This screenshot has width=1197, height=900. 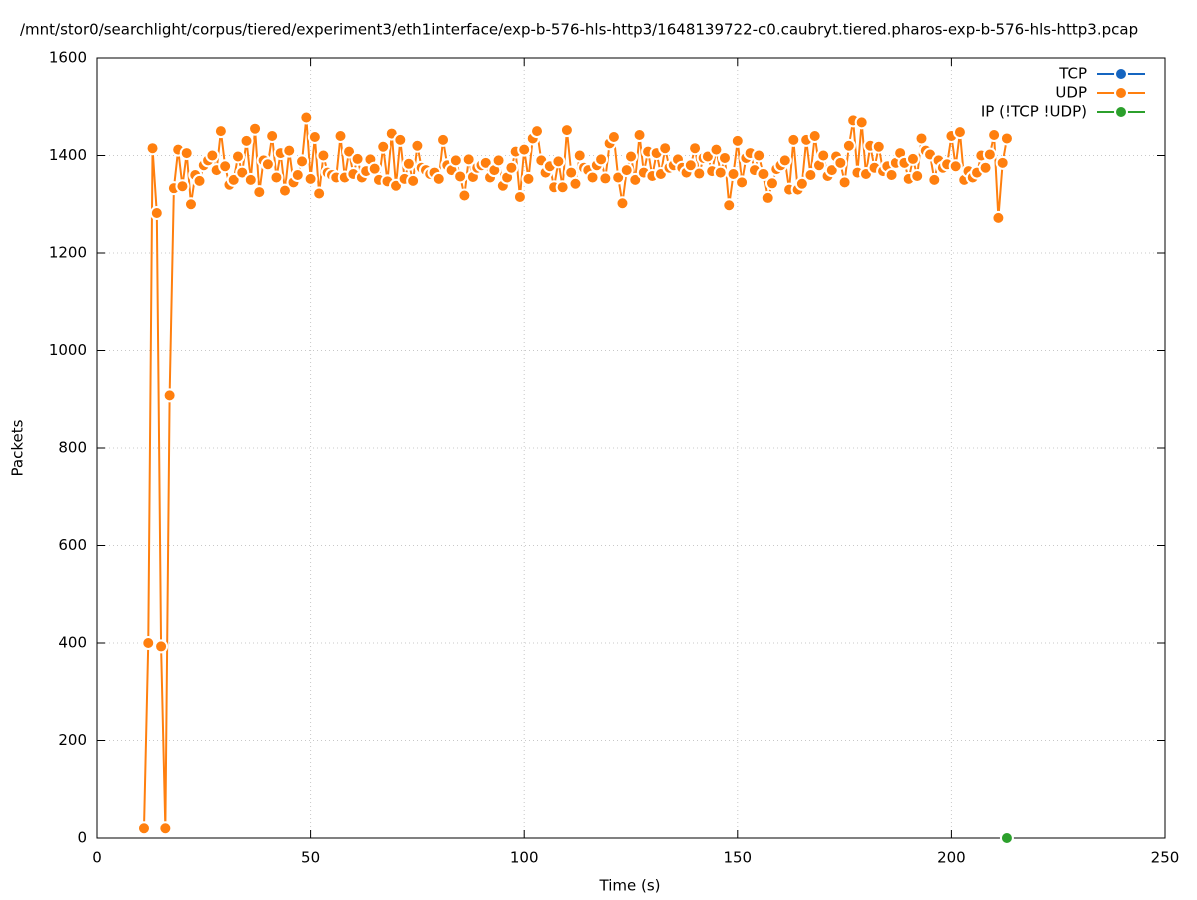 What do you see at coordinates (72, 545) in the screenshot?
I see `y-tick-label: 600` at bounding box center [72, 545].